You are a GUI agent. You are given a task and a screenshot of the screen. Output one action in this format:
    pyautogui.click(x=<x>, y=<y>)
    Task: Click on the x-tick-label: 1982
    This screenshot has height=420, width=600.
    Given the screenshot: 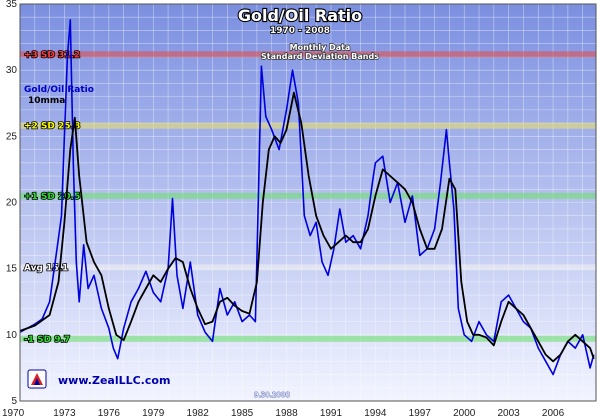 What is the action you would take?
    pyautogui.click(x=198, y=413)
    